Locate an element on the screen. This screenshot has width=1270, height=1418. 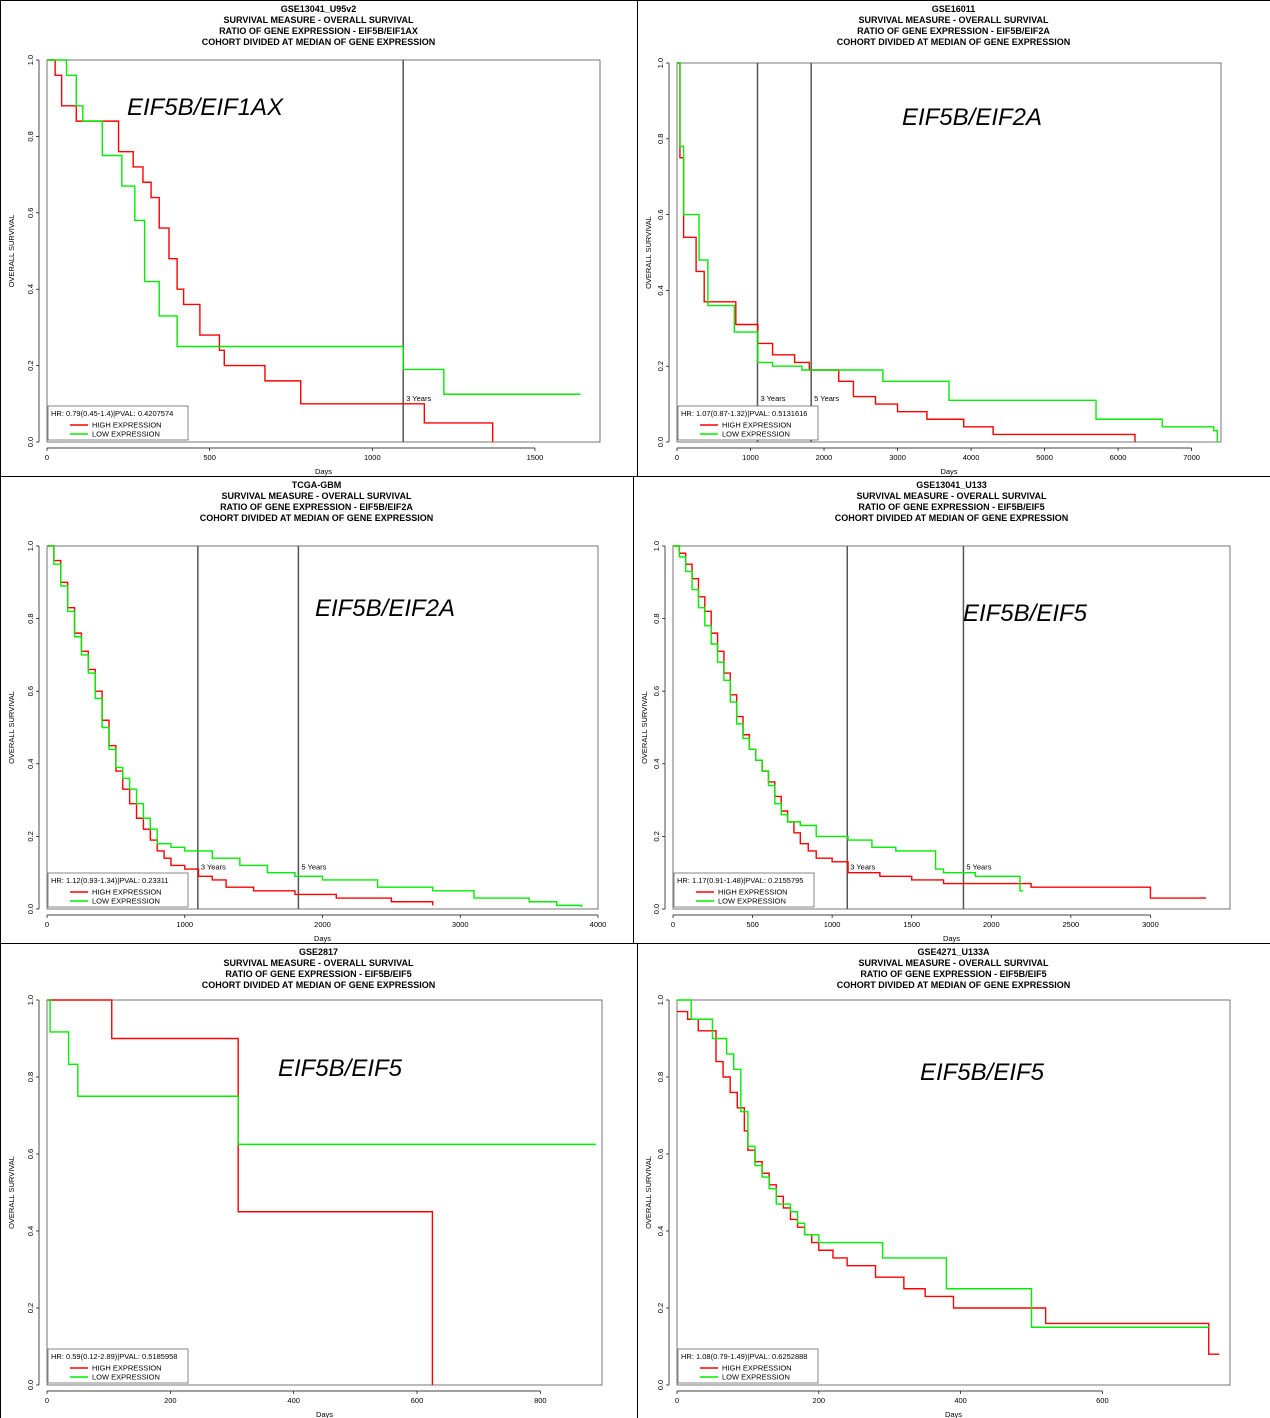
chart5-title-line-3: RATIO OF GENE EXPRESSION - EIF5B/EIF5 is located at coordinates (318, 974).